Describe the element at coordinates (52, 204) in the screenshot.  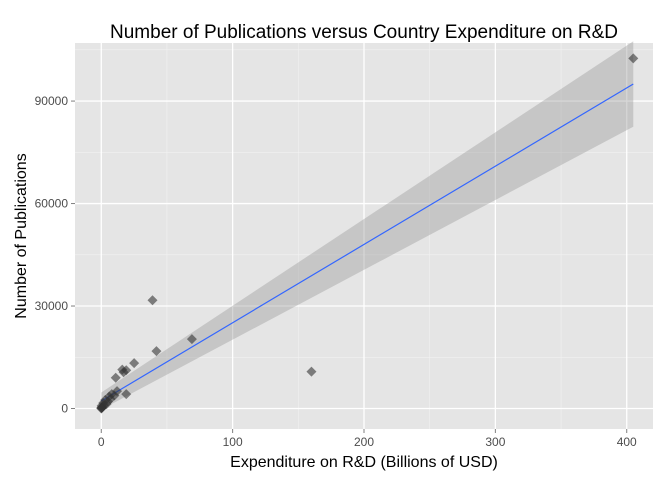
I see `y-tick-label: 60000` at that location.